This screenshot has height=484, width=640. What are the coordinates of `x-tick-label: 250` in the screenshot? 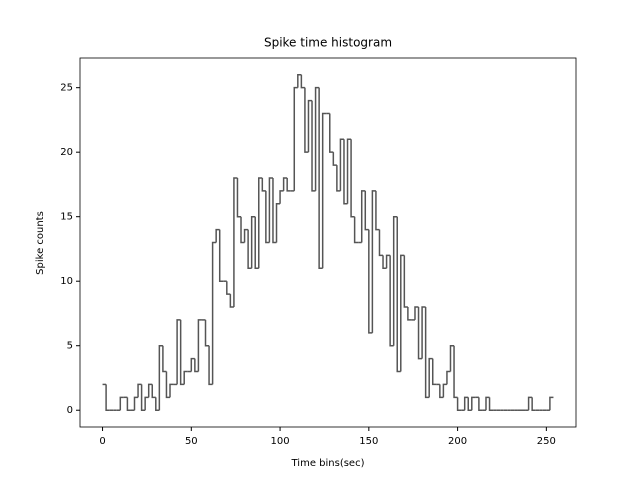 It's located at (546, 441).